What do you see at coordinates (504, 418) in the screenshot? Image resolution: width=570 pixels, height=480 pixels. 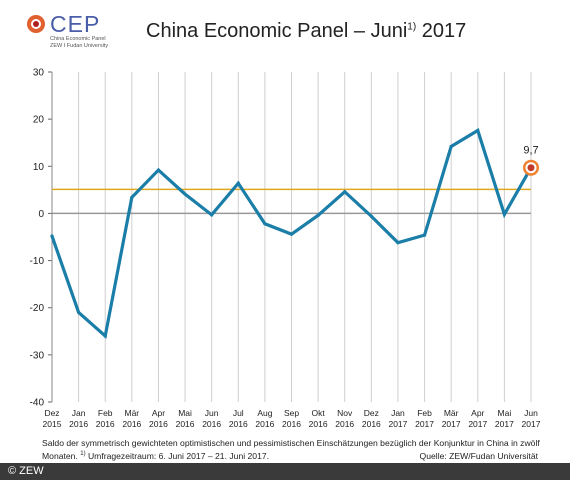 I see `x-tick-label: Mai 2017` at bounding box center [504, 418].